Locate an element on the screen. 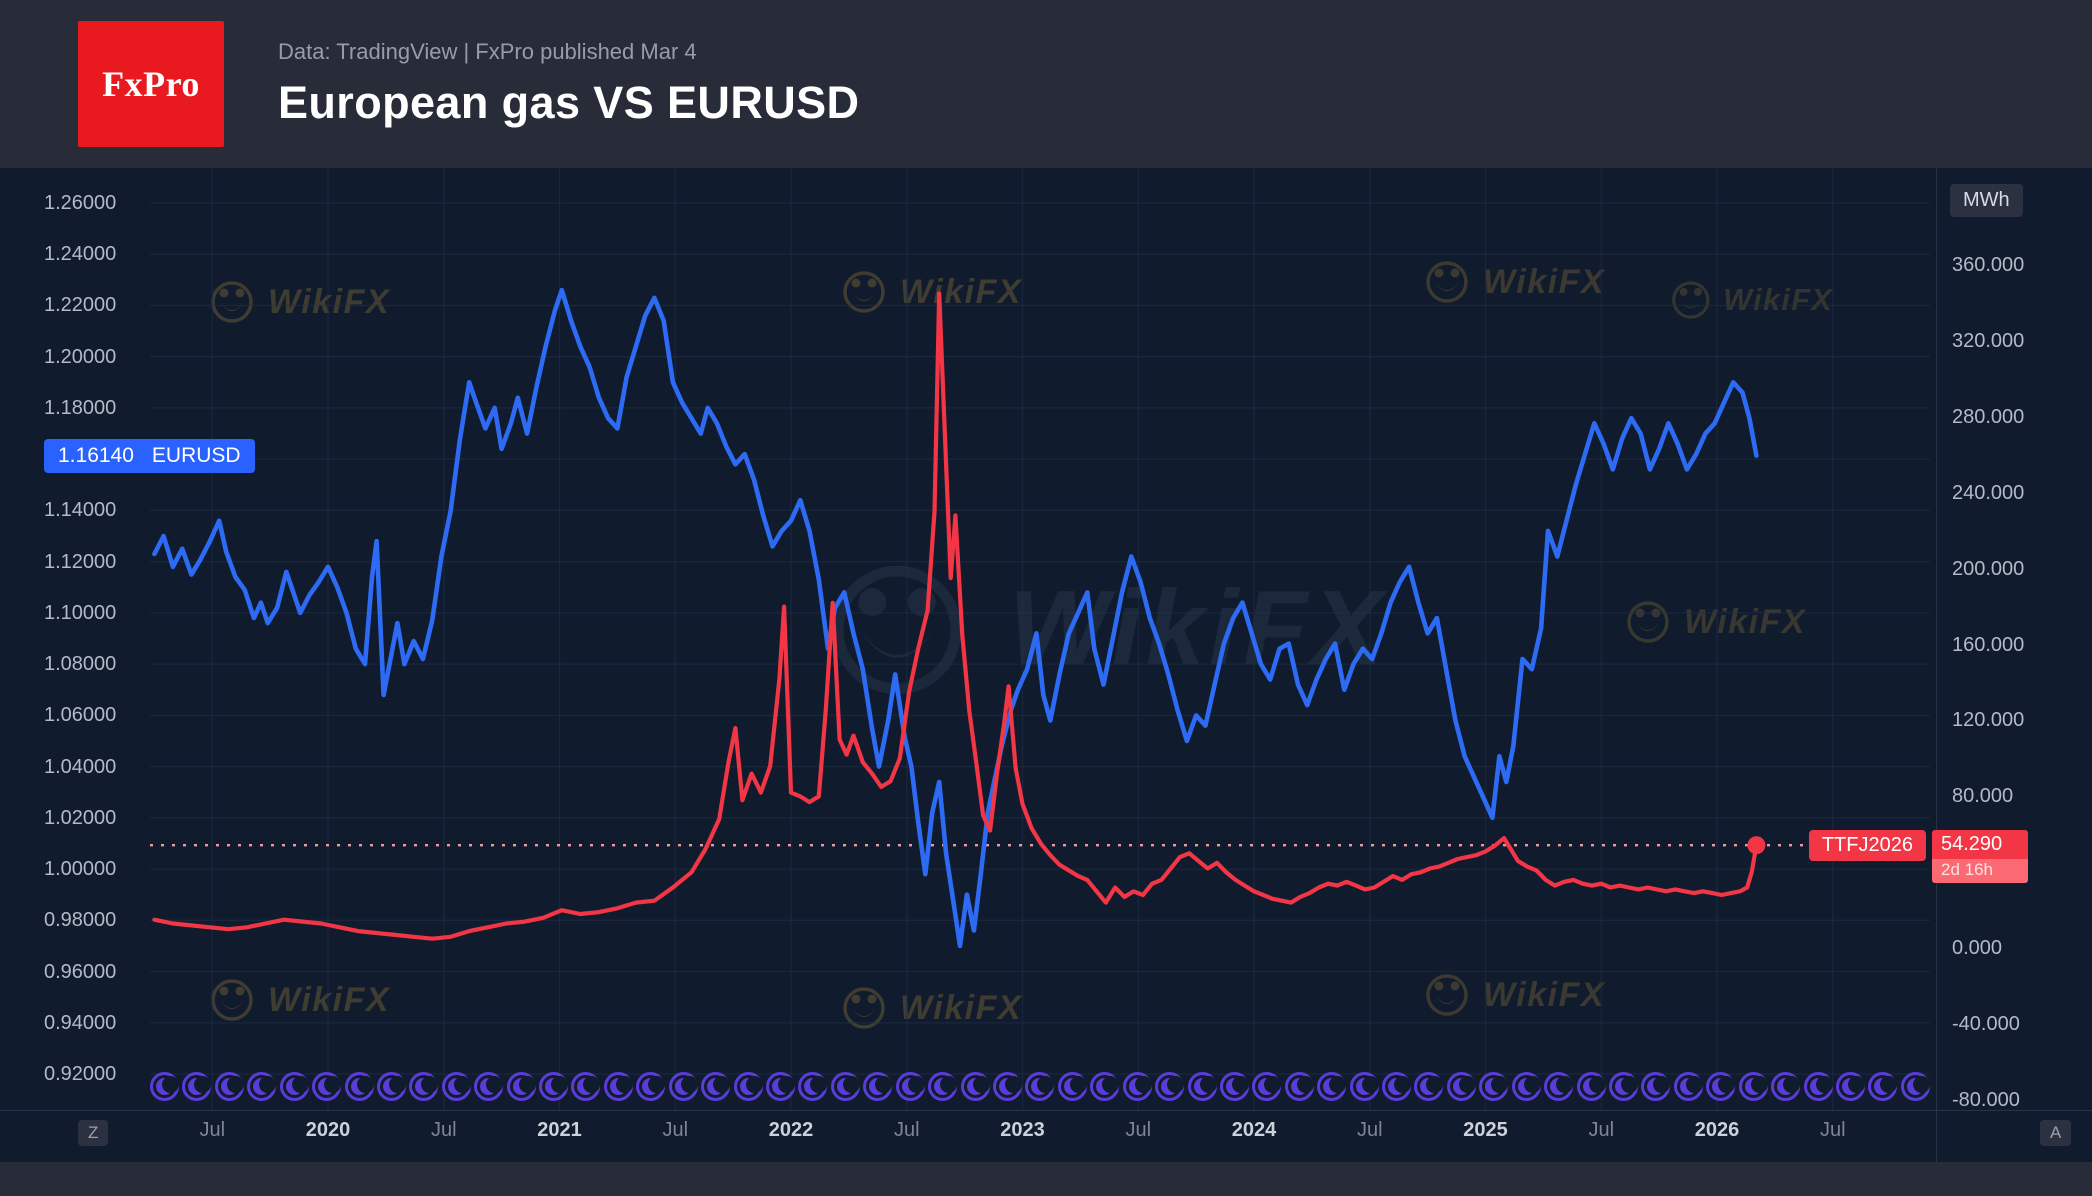 The width and height of the screenshot is (2092, 1196). year-tick-label: 2020 is located at coordinates (328, 1130).